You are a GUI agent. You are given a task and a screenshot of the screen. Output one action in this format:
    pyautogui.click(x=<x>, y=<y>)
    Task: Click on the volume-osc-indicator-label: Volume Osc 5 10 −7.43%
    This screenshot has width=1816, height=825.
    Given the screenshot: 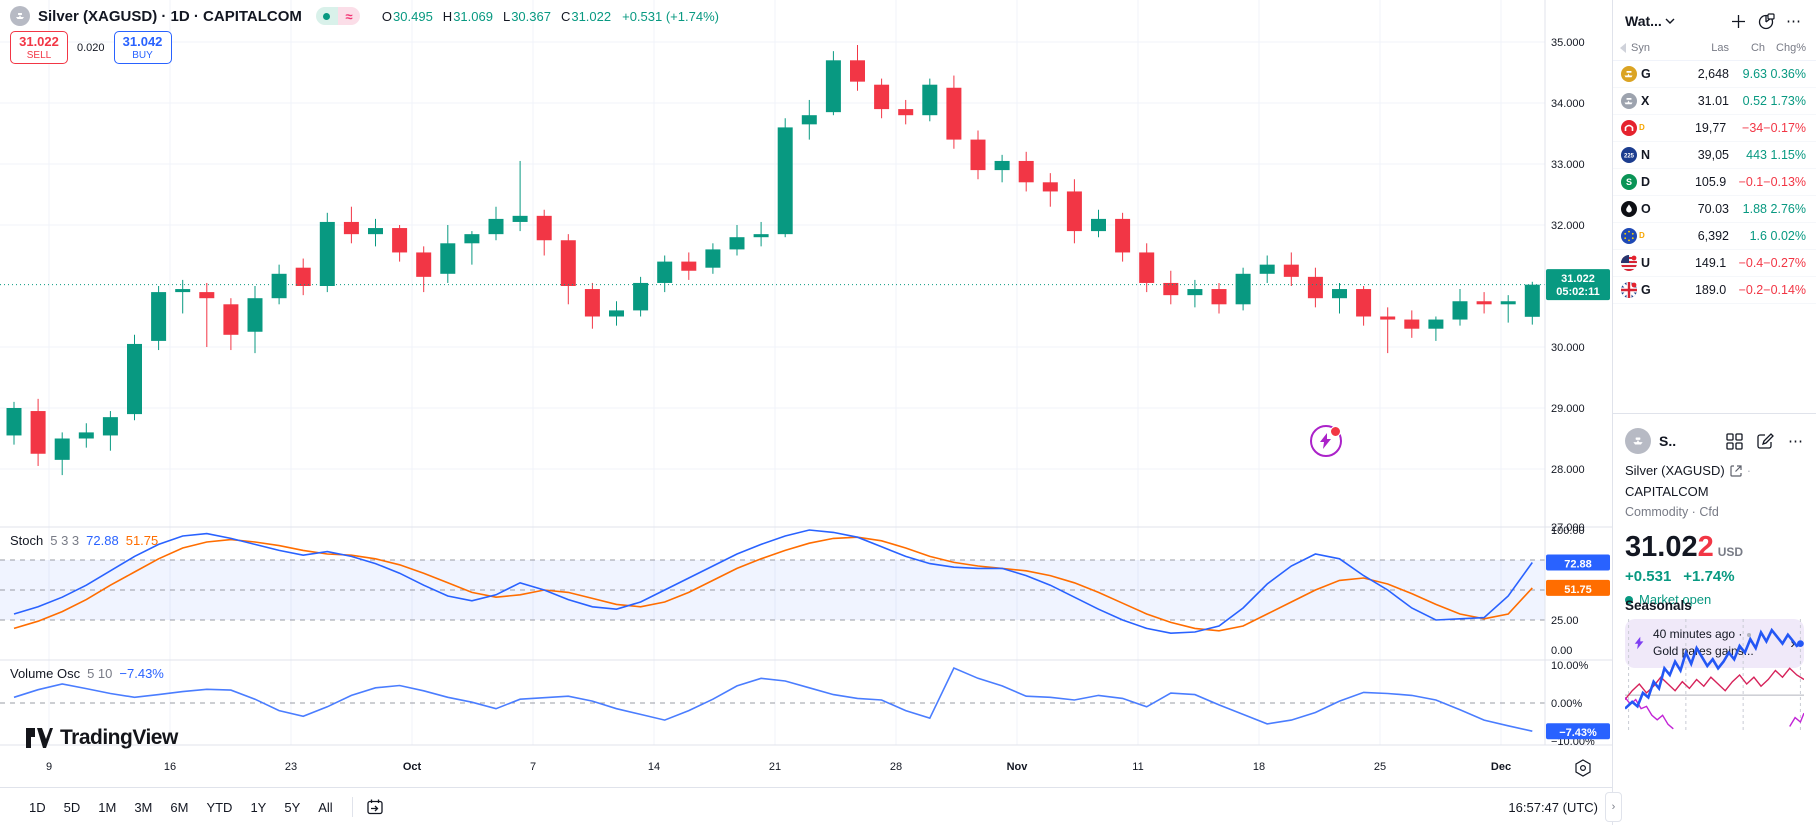 What is the action you would take?
    pyautogui.click(x=87, y=673)
    